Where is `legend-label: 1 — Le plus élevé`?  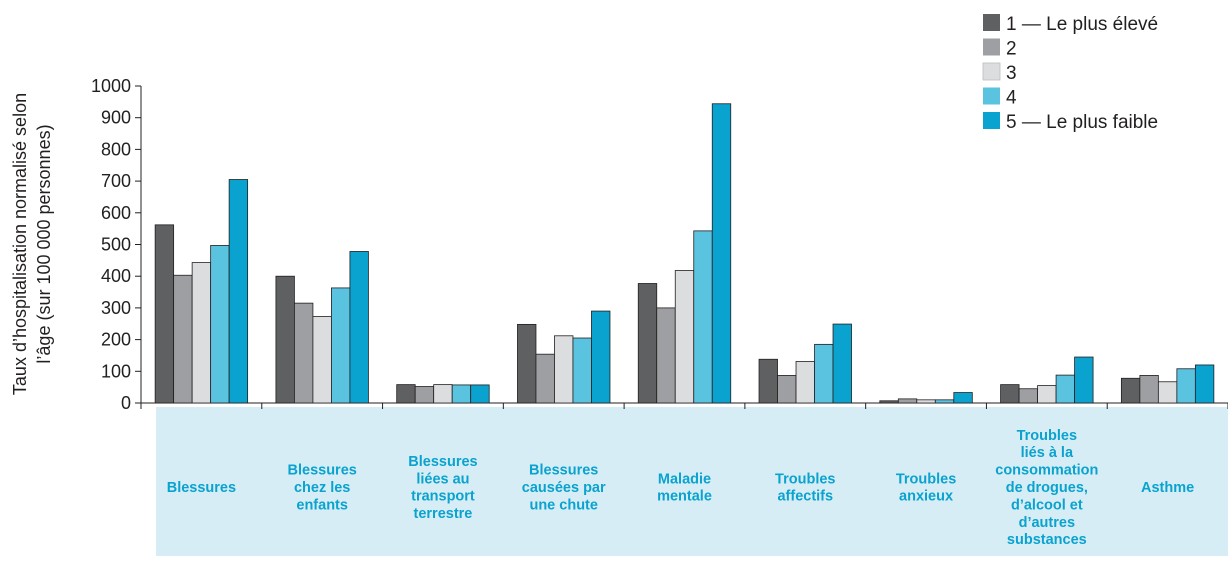
legend-label: 1 — Le plus élevé is located at coordinates (1082, 24).